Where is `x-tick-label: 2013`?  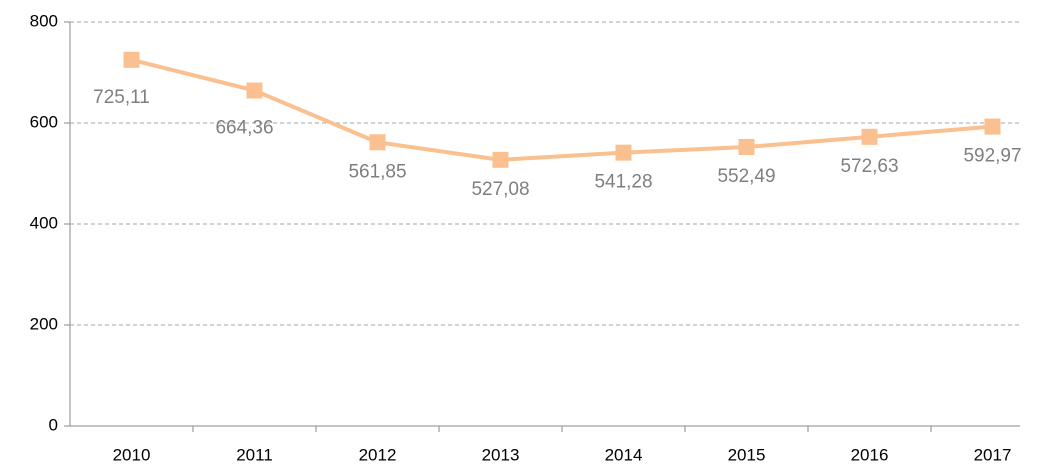 x-tick-label: 2013 is located at coordinates (501, 454).